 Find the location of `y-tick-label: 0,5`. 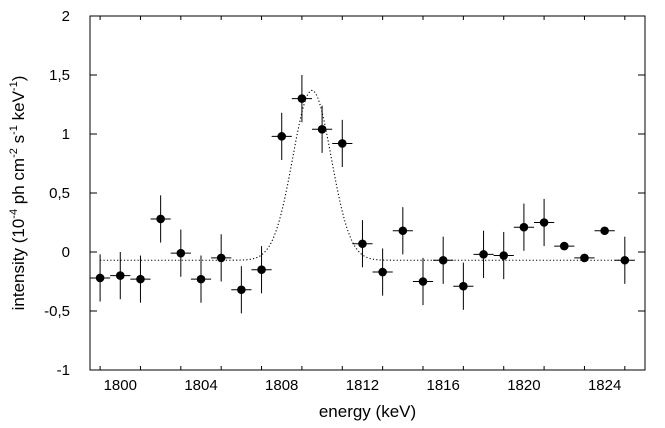

y-tick-label: 0,5 is located at coordinates (59, 193).